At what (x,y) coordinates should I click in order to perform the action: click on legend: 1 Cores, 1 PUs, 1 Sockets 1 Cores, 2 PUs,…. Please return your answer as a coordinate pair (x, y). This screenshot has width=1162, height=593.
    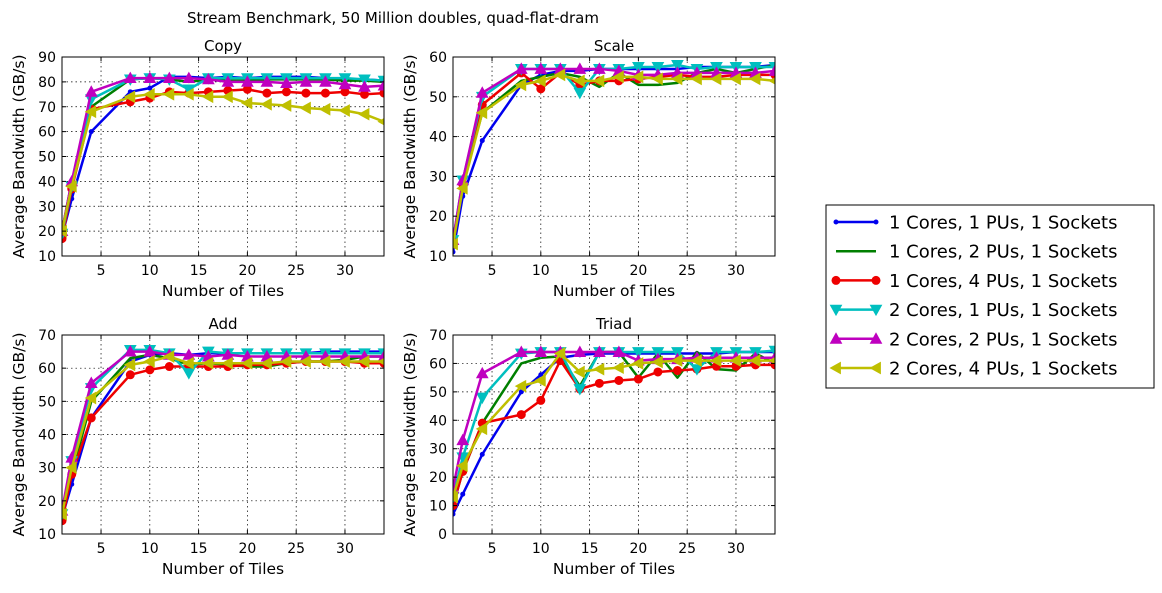
    Looking at the image, I should click on (990, 296).